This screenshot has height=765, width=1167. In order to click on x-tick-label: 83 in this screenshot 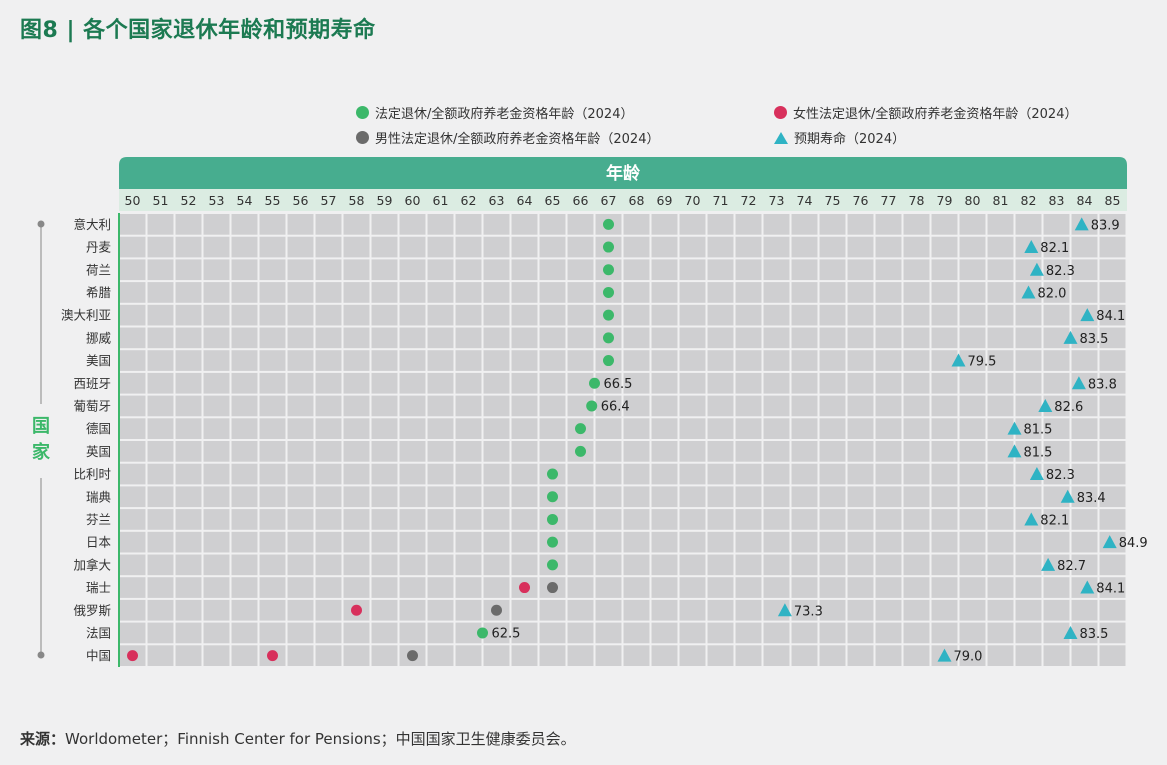, I will do `click(1057, 200)`.